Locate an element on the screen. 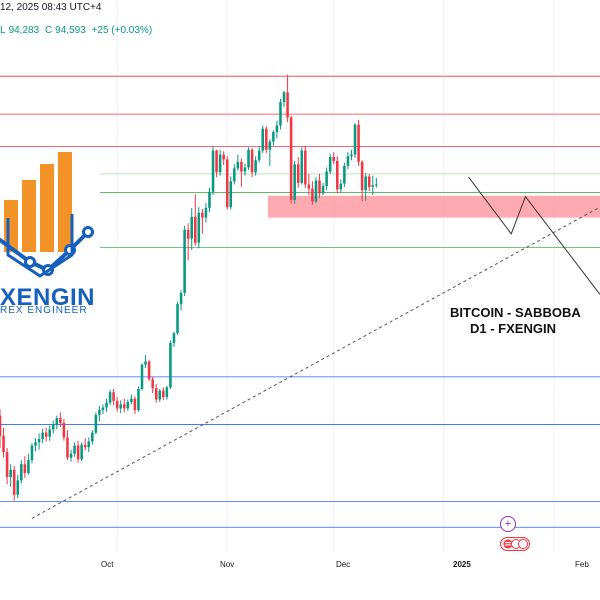 This screenshot has height=600, width=600. annotation-line1: BITCOIN - SABBOBA is located at coordinates (515, 312).